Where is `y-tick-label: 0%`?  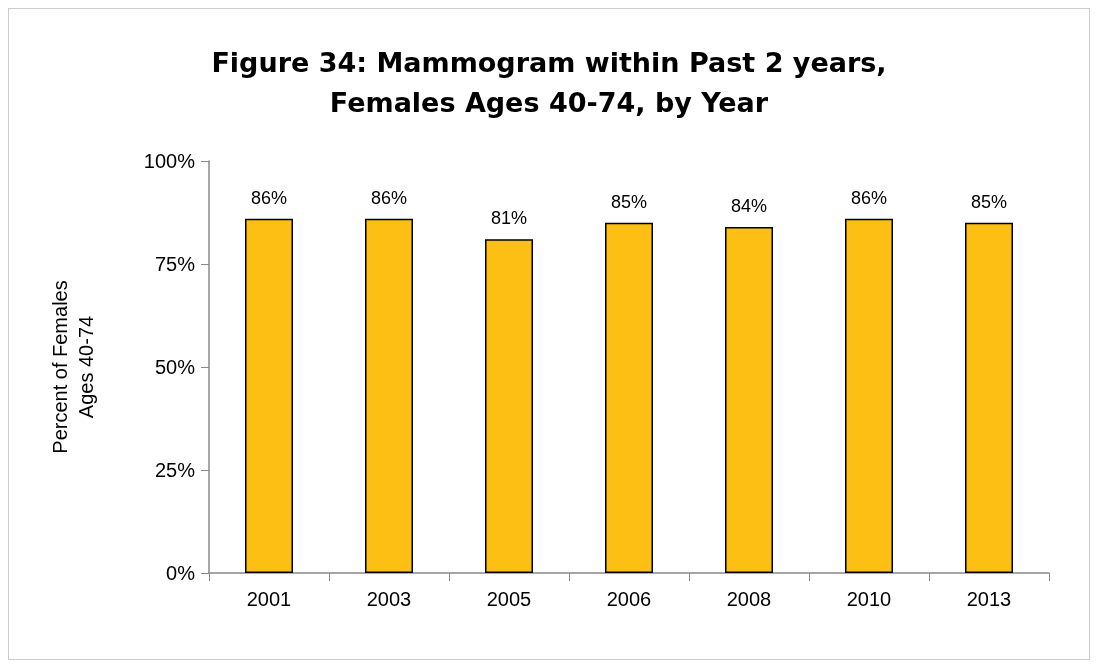
y-tick-label: 0% is located at coordinates (181, 573).